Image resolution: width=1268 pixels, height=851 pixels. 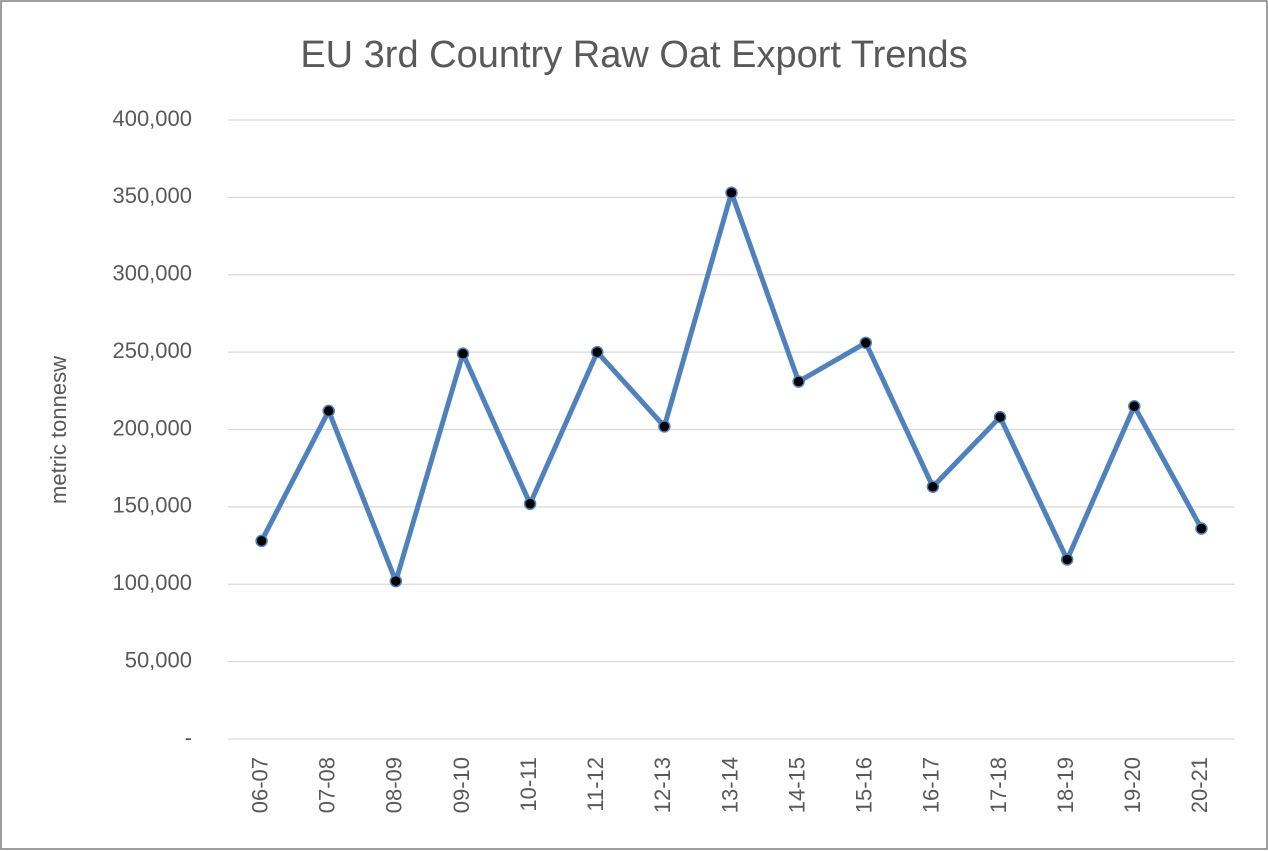 I want to click on y-tick-label: -, so click(x=188, y=737).